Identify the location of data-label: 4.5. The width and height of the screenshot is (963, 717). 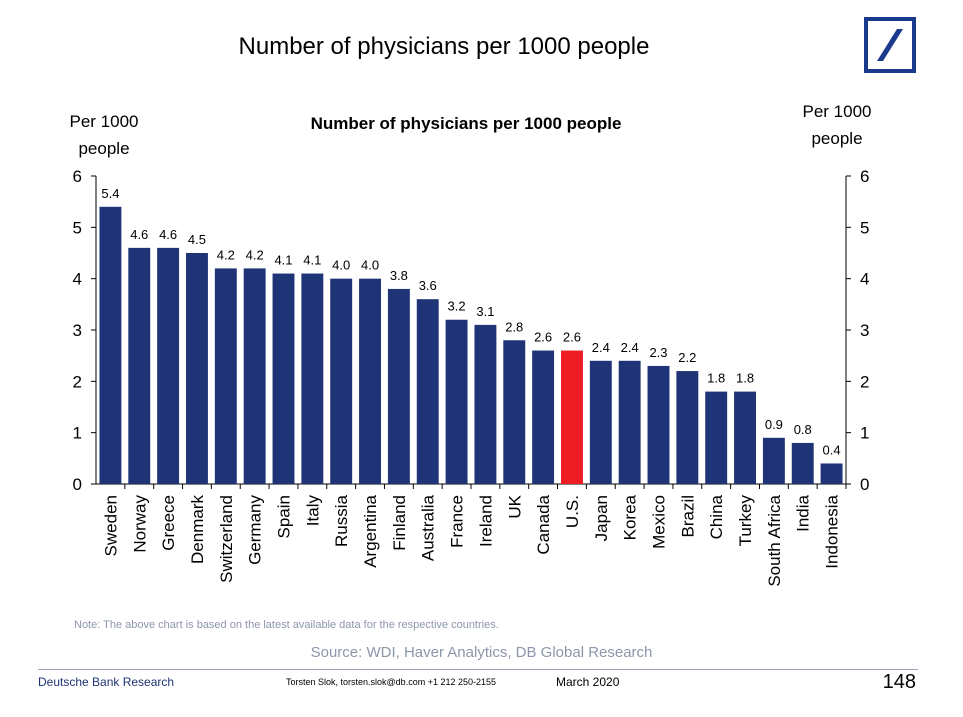
(197, 239).